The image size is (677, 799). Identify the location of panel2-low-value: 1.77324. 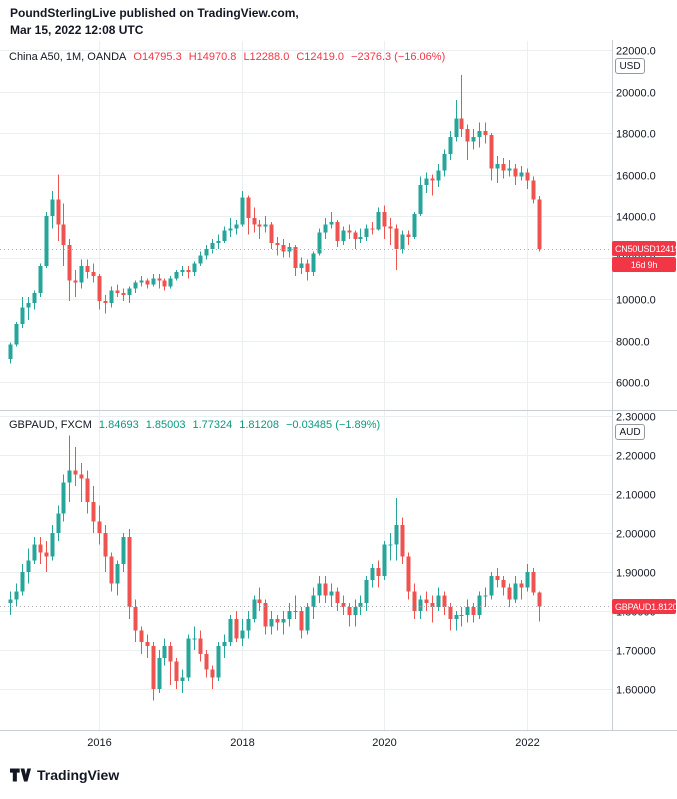
(212, 425).